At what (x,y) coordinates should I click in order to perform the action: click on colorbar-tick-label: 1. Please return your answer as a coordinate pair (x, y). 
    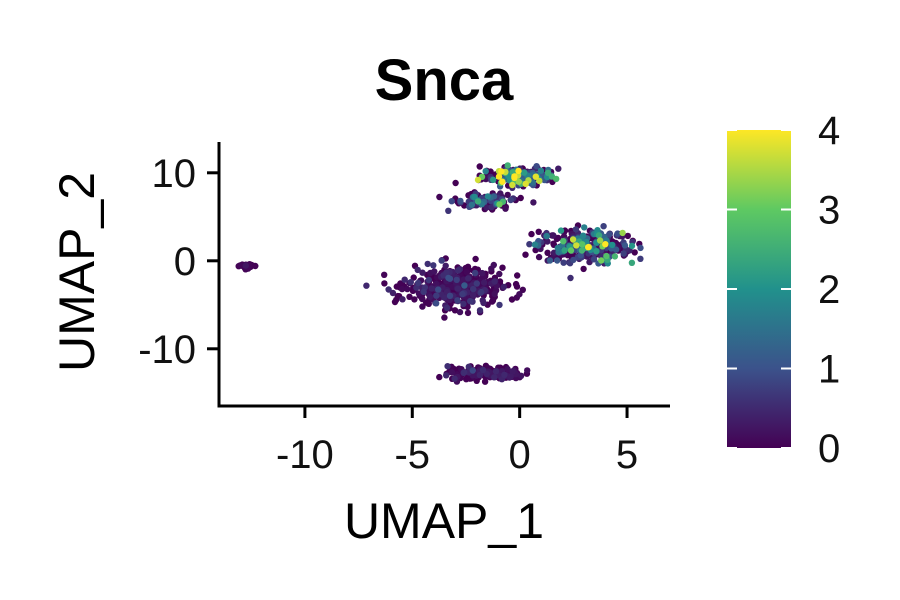
    Looking at the image, I should click on (829, 370).